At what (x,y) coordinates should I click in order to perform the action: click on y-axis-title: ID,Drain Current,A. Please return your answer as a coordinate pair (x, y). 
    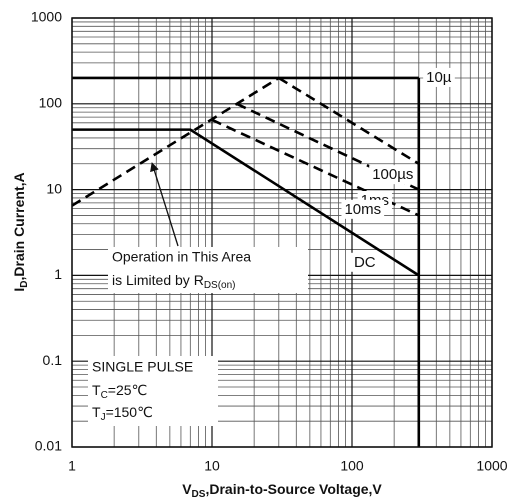
    Looking at the image, I should click on (20, 231).